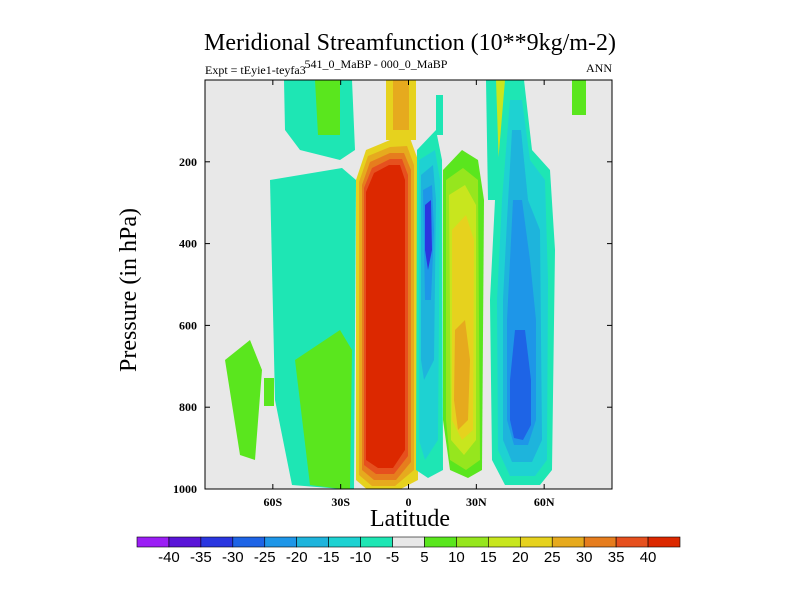 The width and height of the screenshot is (800, 600). What do you see at coordinates (297, 557) in the screenshot?
I see `colorbar-label: -20` at bounding box center [297, 557].